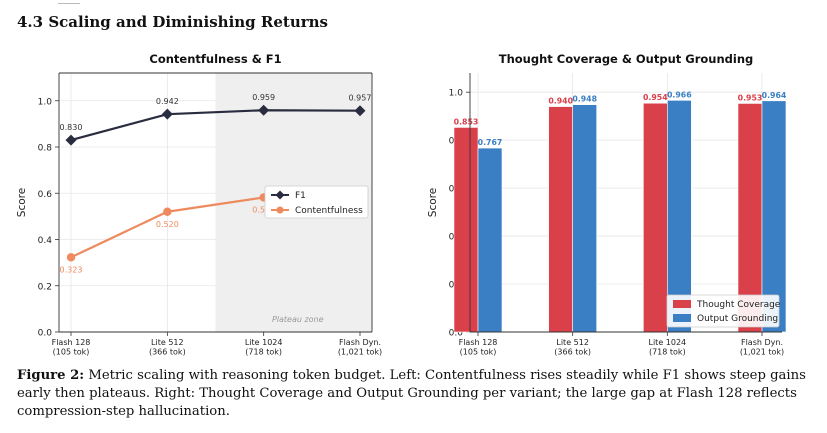 Image resolution: width=827 pixels, height=433 pixels. What do you see at coordinates (215, 125) in the screenshot?
I see `series-line-f1` at bounding box center [215, 125].